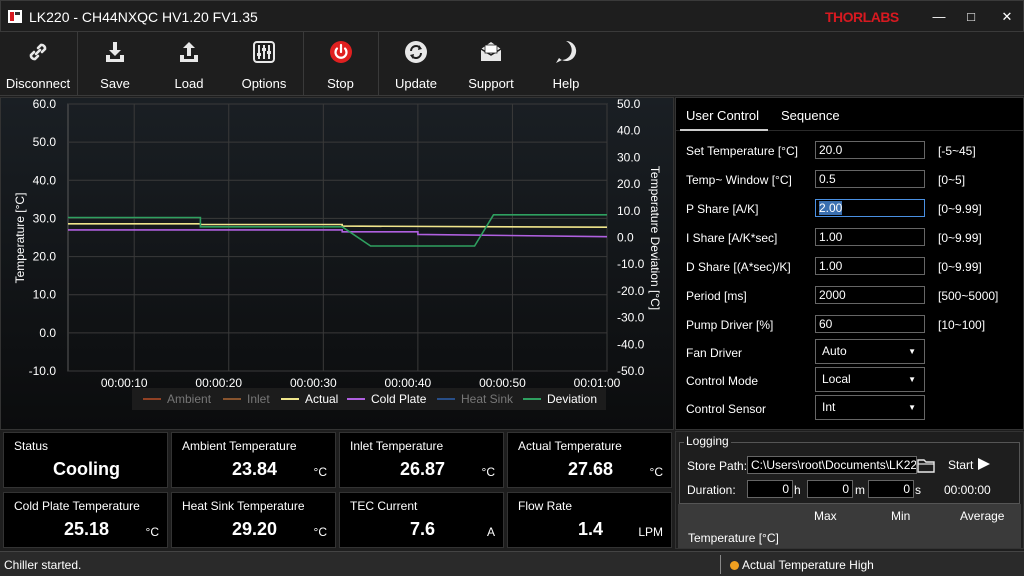  Describe the element at coordinates (313, 383) in the screenshot. I see `x-tick-label: 00:00:30` at that location.